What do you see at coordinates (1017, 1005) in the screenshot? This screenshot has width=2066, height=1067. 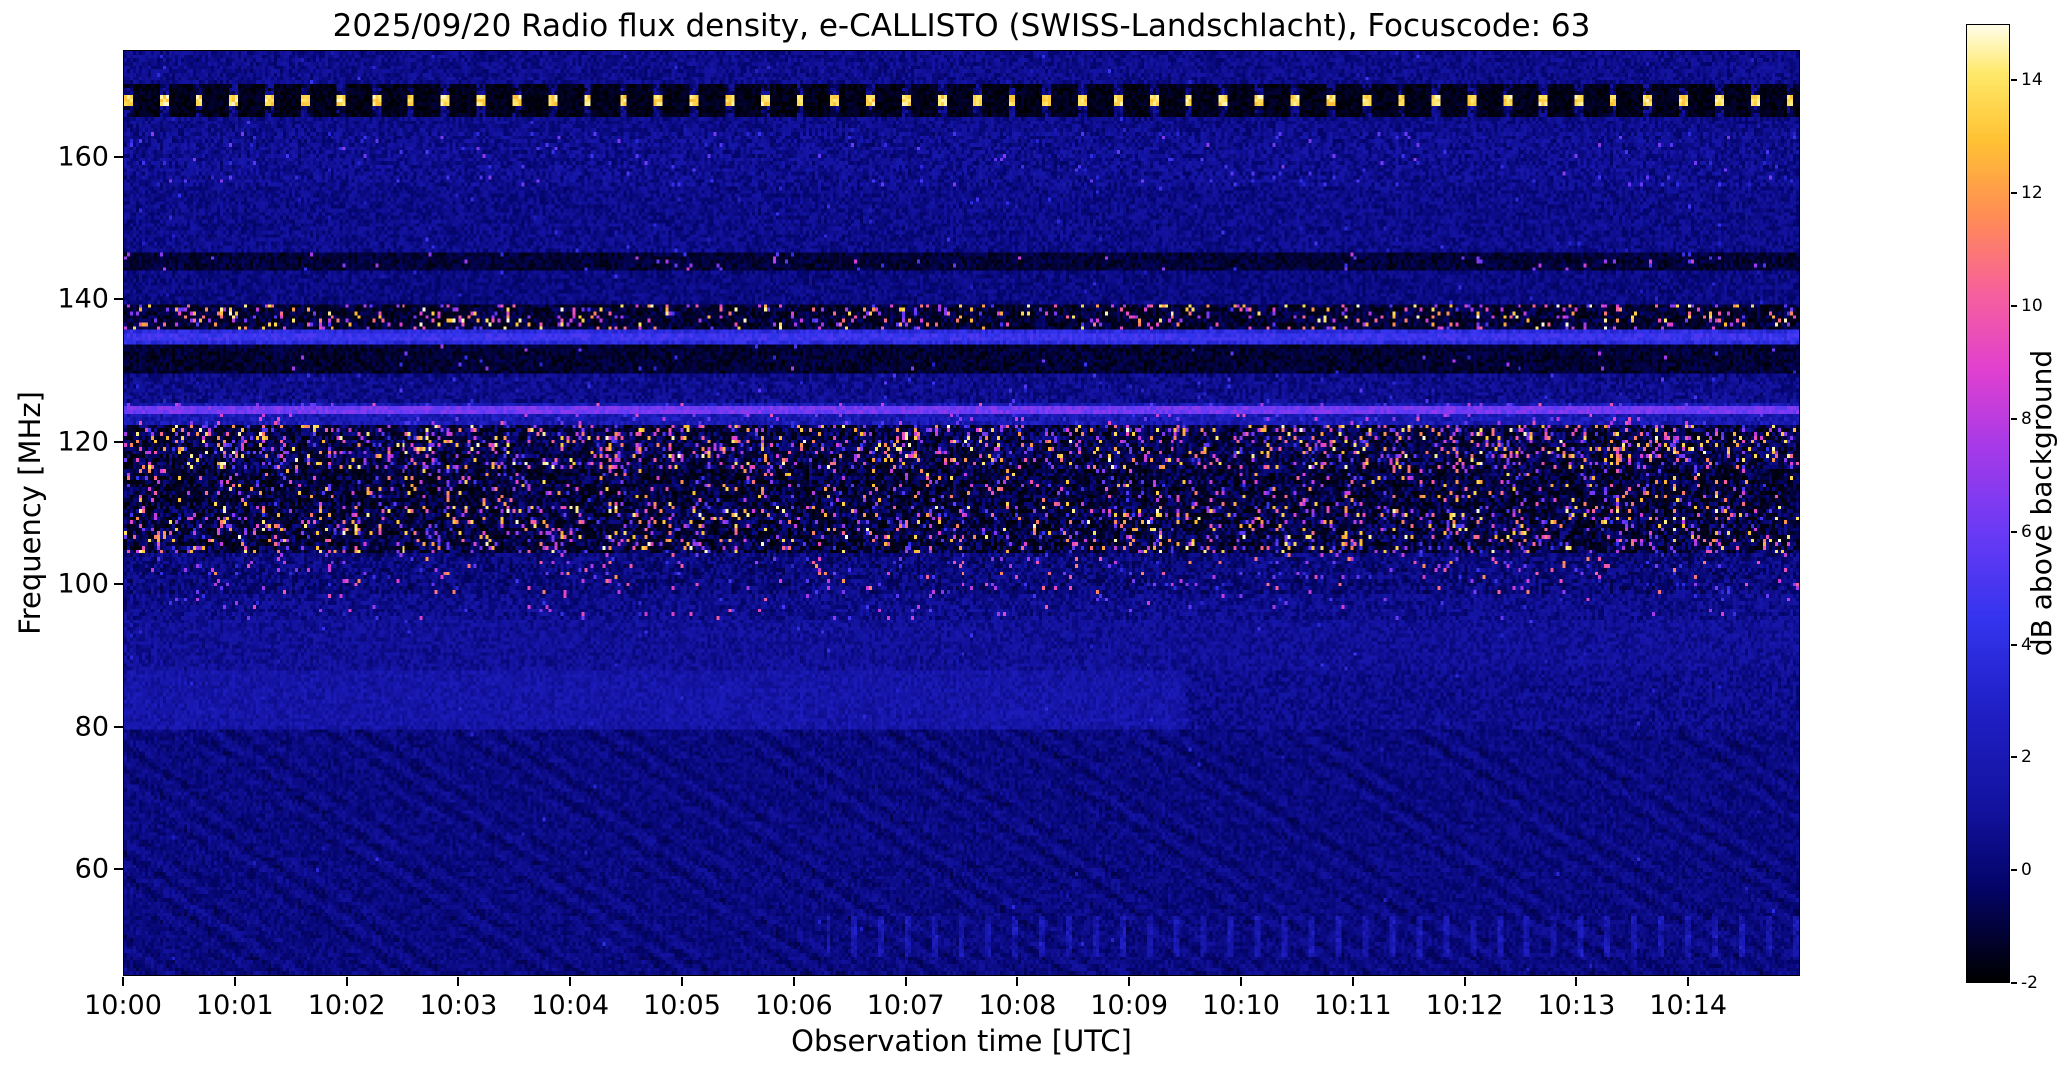 I see `x-tick-label: 10:08` at bounding box center [1017, 1005].